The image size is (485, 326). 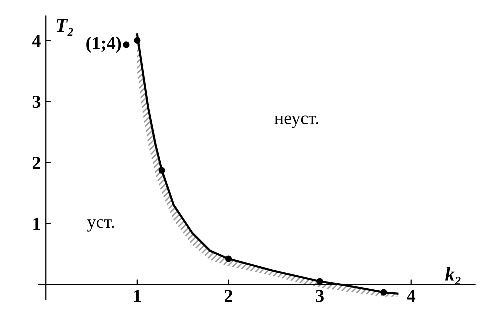 What do you see at coordinates (104, 45) in the screenshot?
I see `annotation: (1;4)` at bounding box center [104, 45].